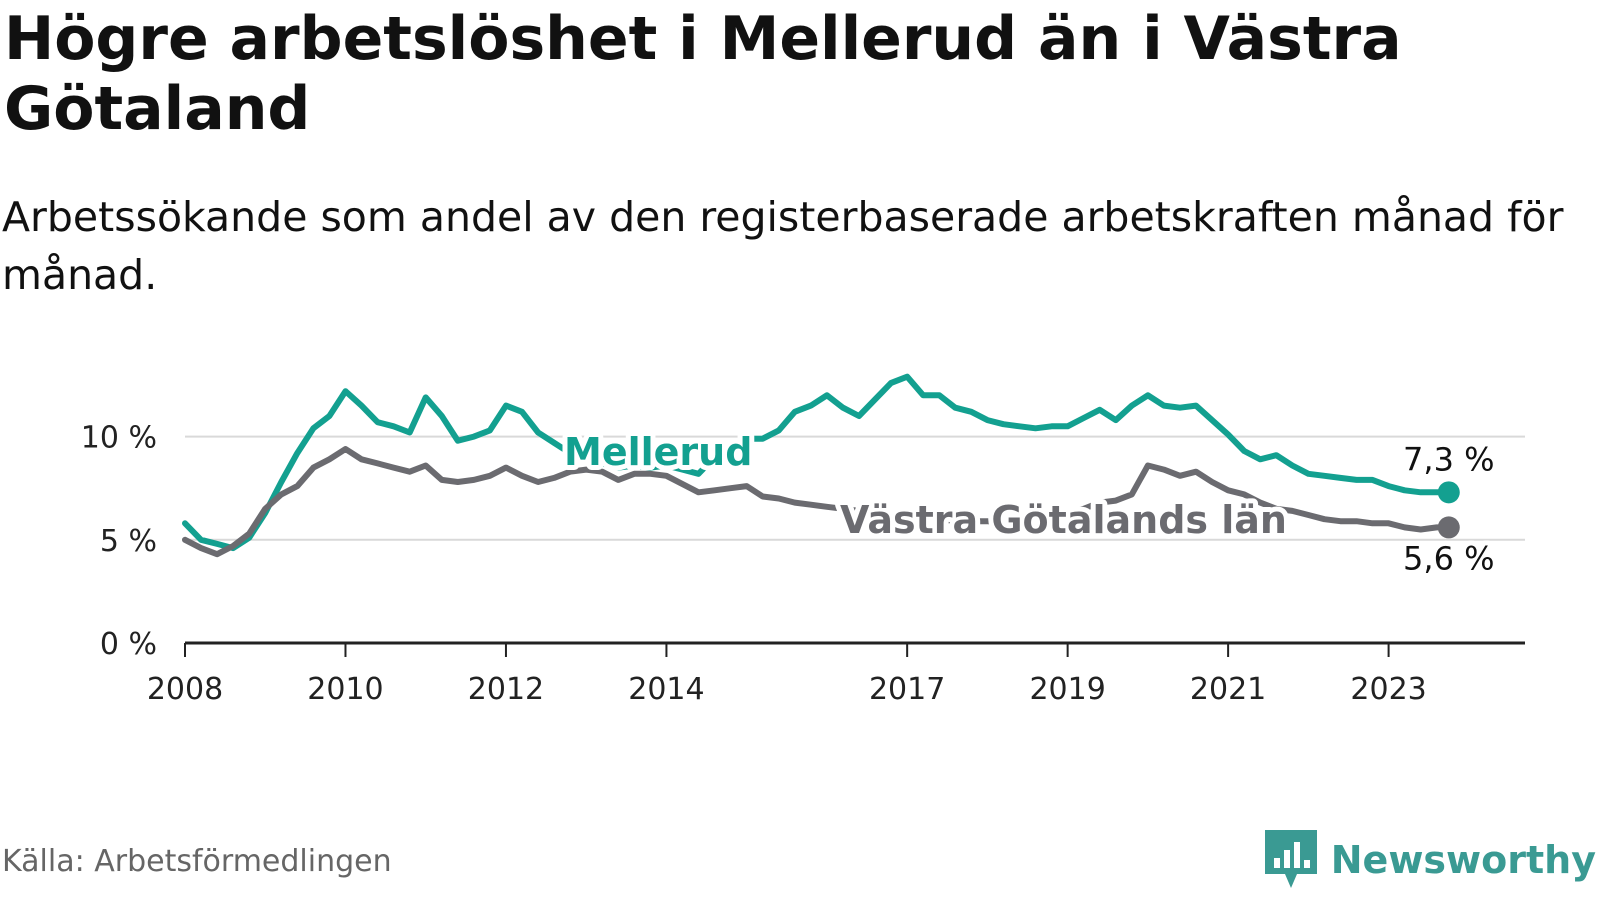 The height and width of the screenshot is (900, 1600). What do you see at coordinates (1463, 860) in the screenshot?
I see `brand-name: Newsworthy` at bounding box center [1463, 860].